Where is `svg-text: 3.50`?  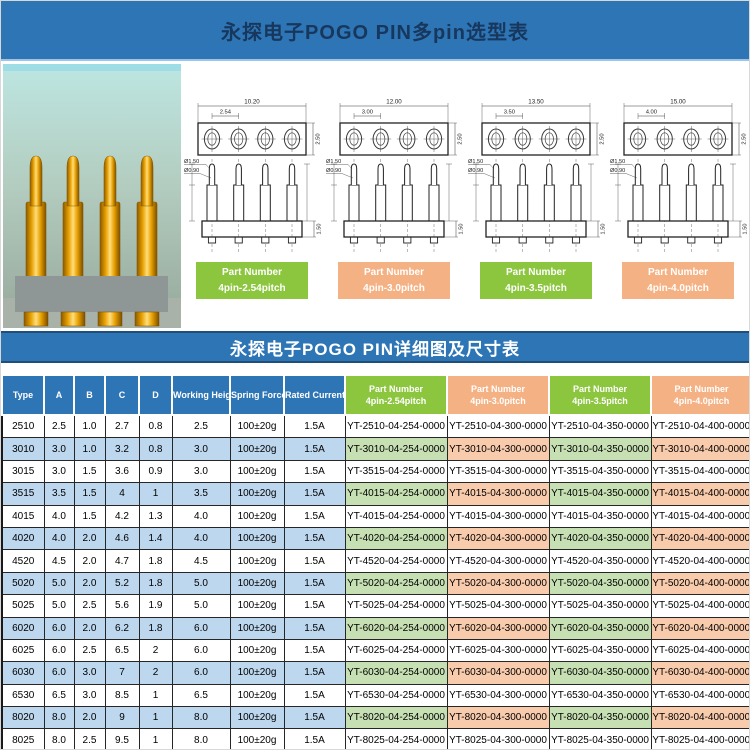
svg-text: 3.50 is located at coordinates (509, 113).